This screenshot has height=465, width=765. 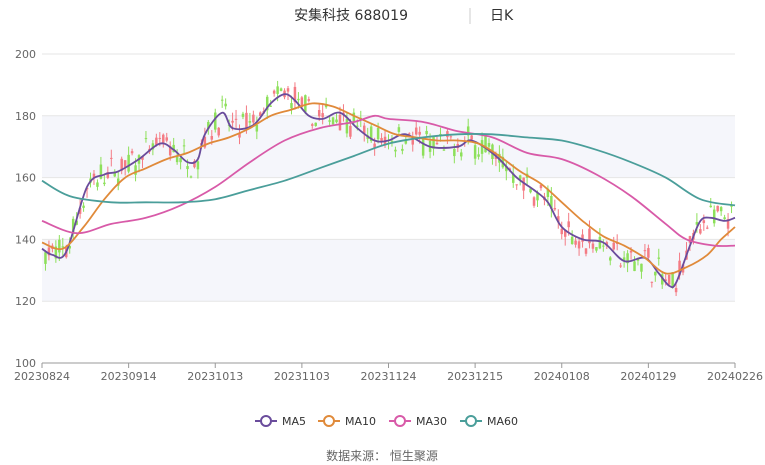 What do you see at coordinates (25, 209) in the screenshot?
I see `y-axis-labels: 100 120 140 160 180 200` at bounding box center [25, 209].